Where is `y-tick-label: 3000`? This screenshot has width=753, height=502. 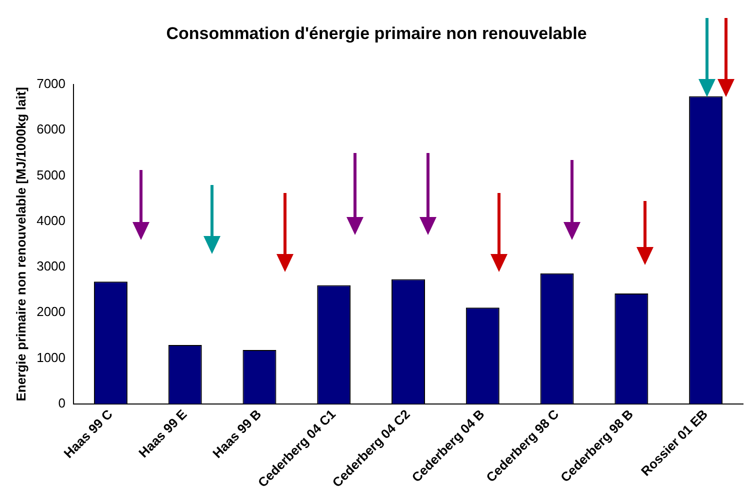
y-tick-label: 3000 is located at coordinates (51, 266).